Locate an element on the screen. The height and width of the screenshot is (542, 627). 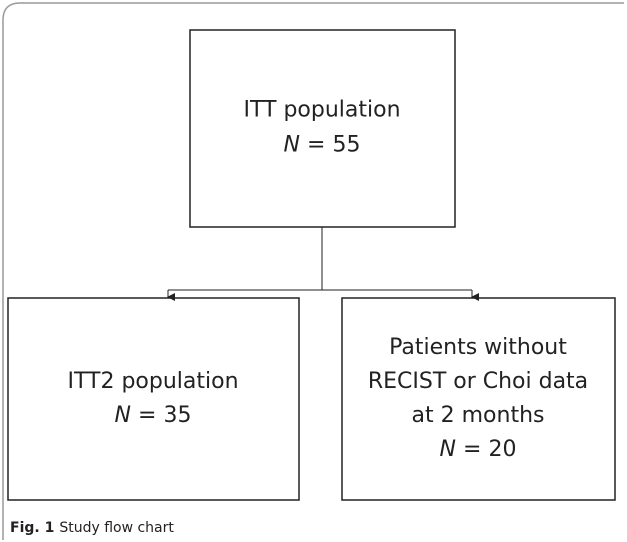
node-label: ITT2 population is located at coordinates (152, 381).